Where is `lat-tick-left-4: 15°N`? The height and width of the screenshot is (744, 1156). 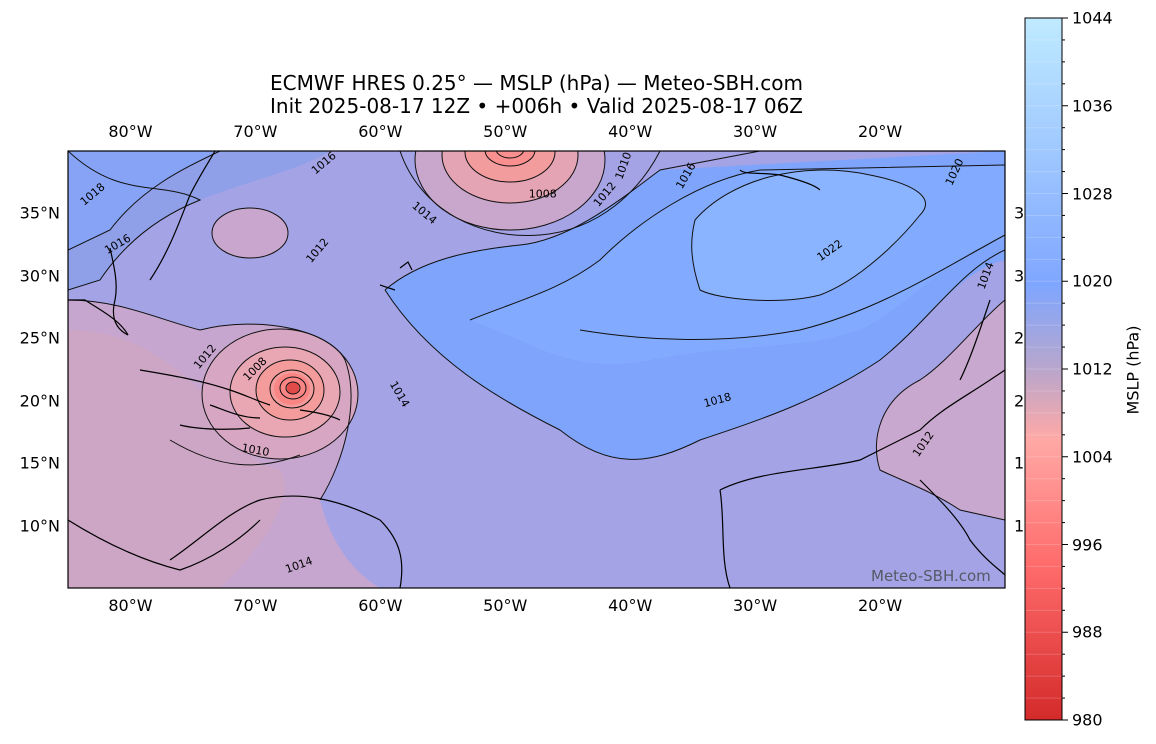
lat-tick-left-4: 15°N is located at coordinates (39, 463).